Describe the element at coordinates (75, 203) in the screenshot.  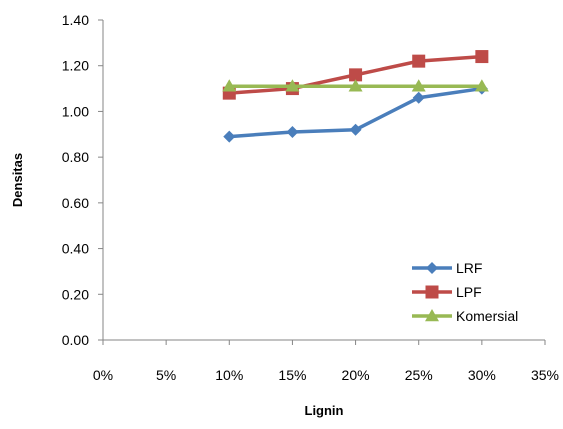
I see `y-tick-label: 0.60` at that location.